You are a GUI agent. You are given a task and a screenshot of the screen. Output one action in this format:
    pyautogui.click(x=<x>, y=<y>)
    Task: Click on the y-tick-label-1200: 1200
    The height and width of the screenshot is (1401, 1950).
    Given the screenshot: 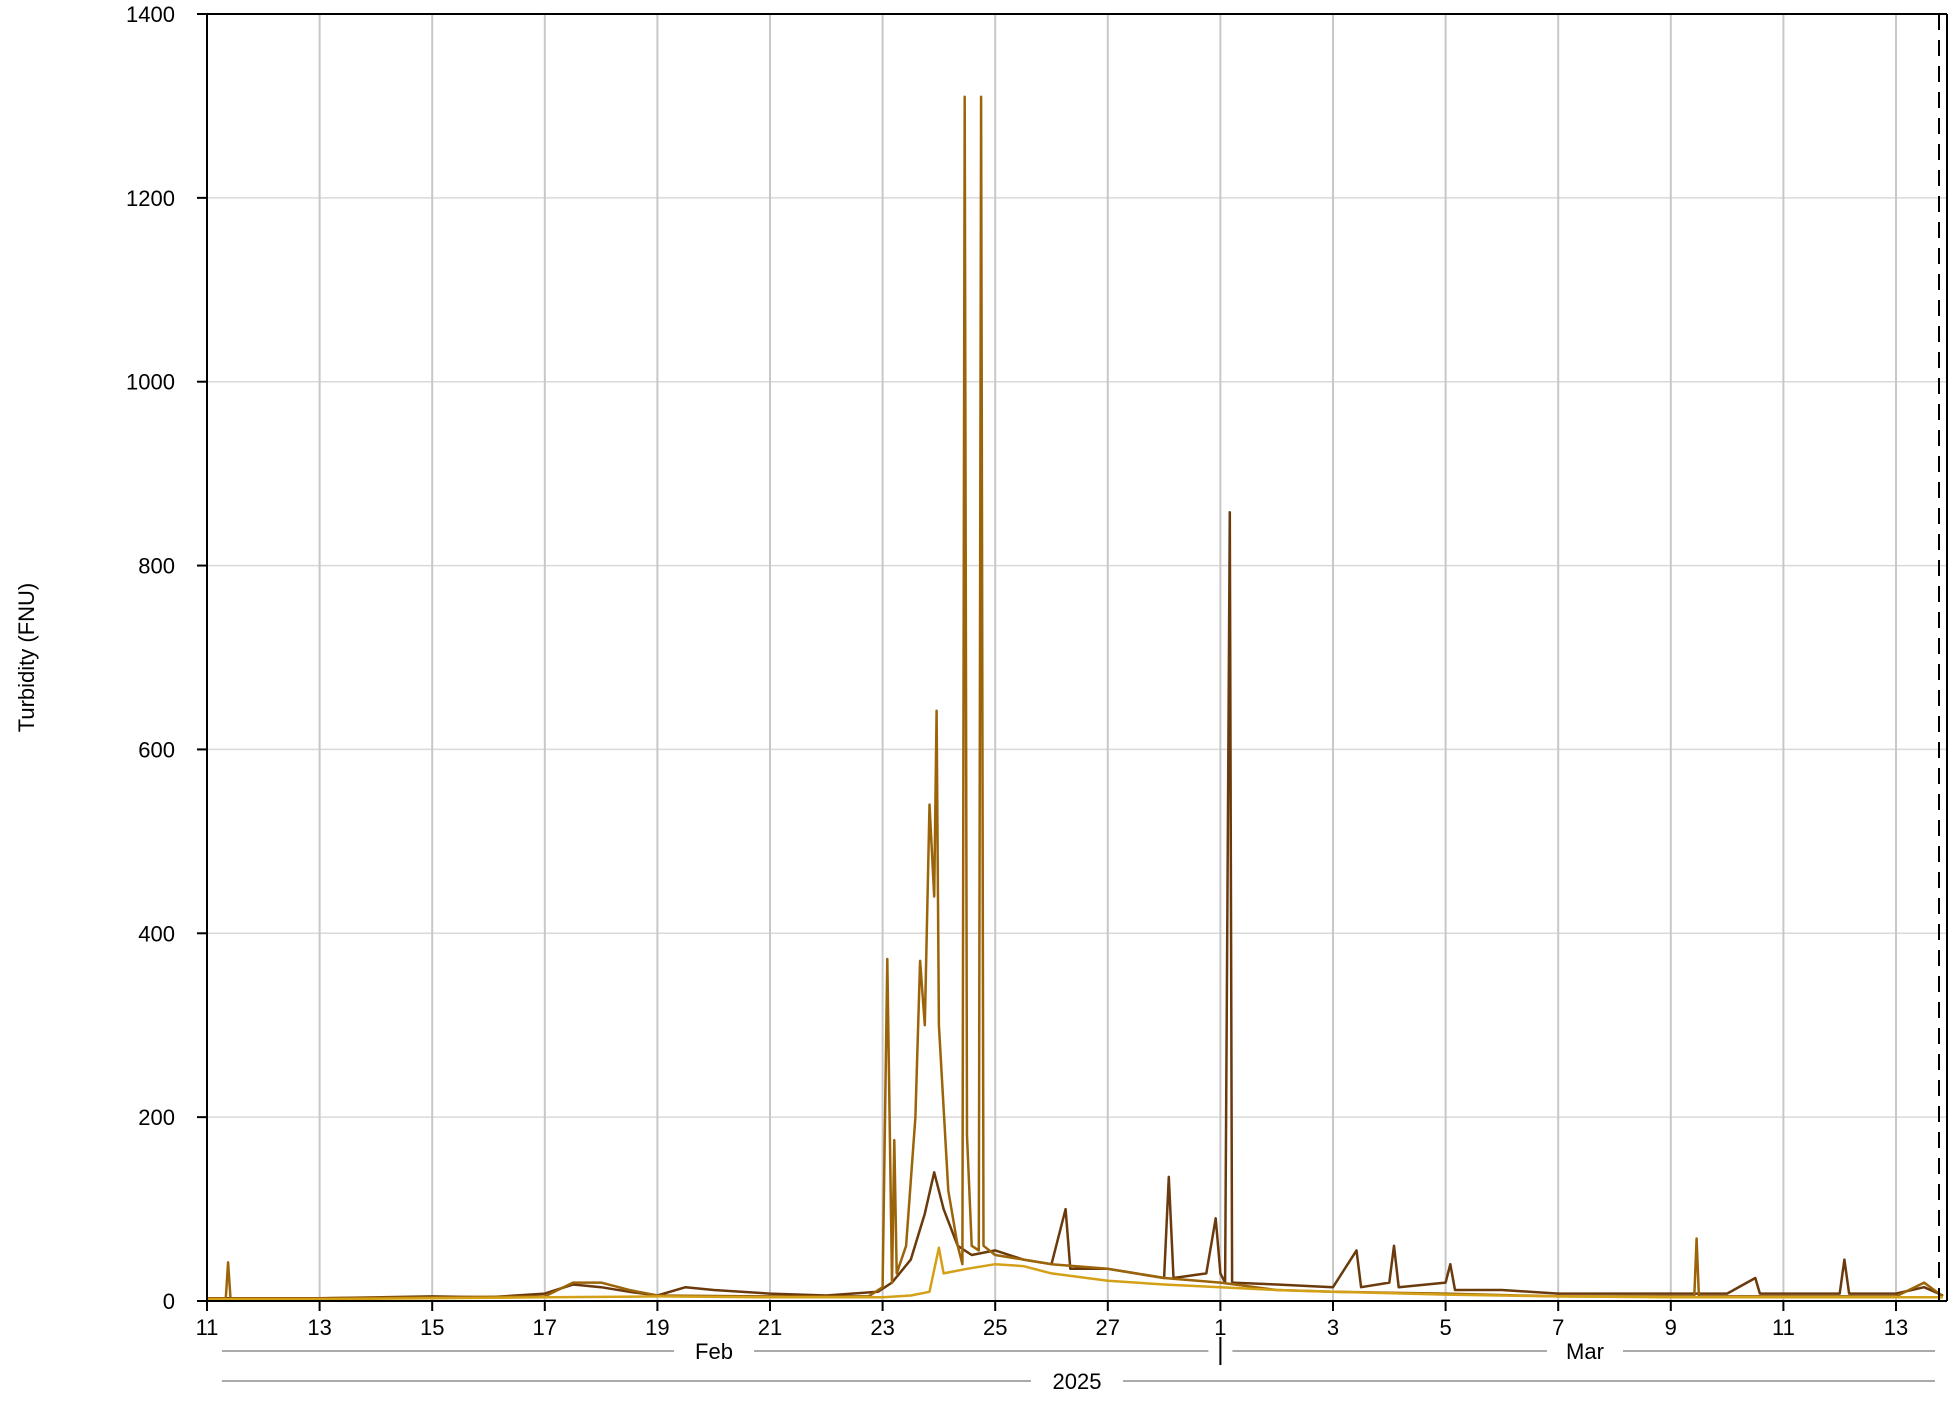 What is the action you would take?
    pyautogui.click(x=150, y=198)
    